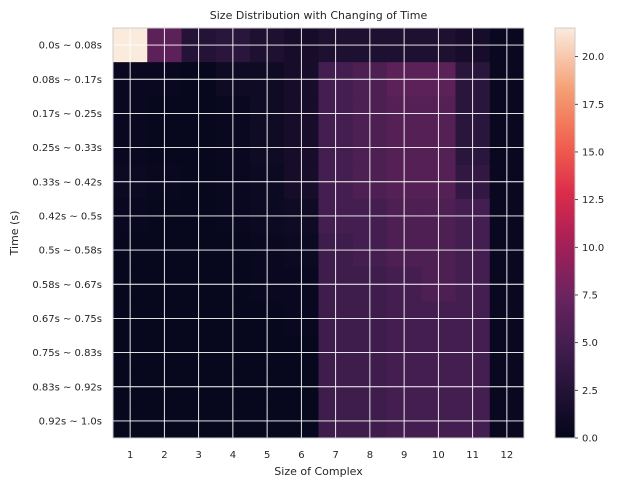 The image size is (620, 492). I want to click on colorbar-tick-label: 5.0, so click(590, 343).